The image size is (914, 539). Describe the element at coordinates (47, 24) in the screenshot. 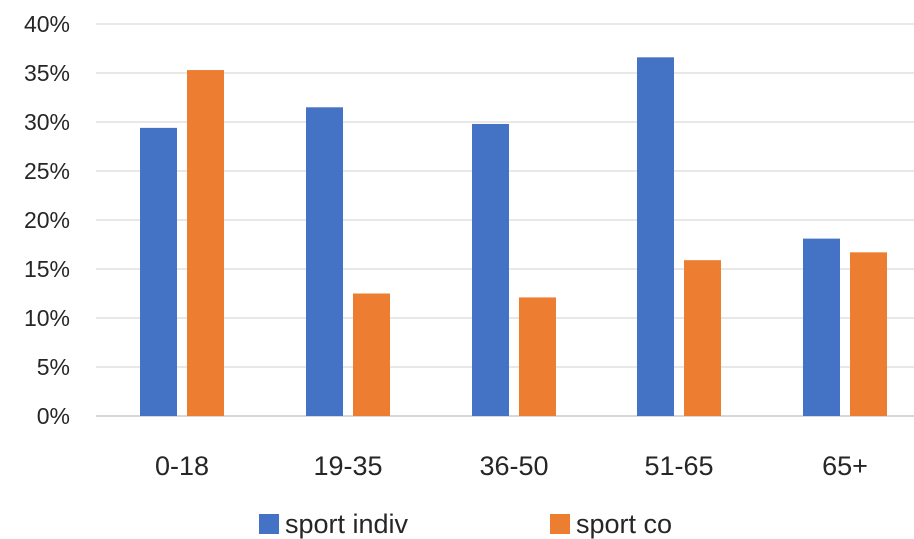

I see `y-tick-label: 40%` at that location.